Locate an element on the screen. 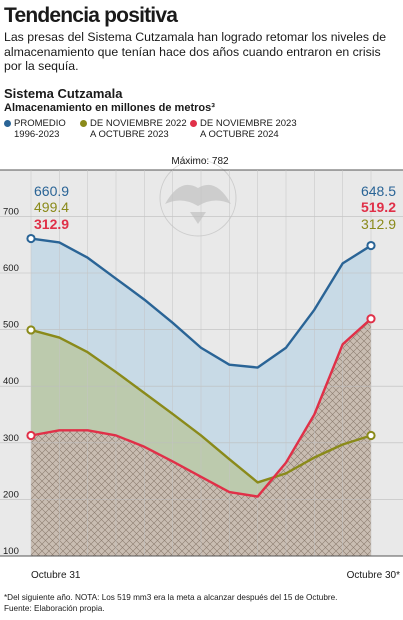  legend-dot-2023-2024 is located at coordinates (193, 123).